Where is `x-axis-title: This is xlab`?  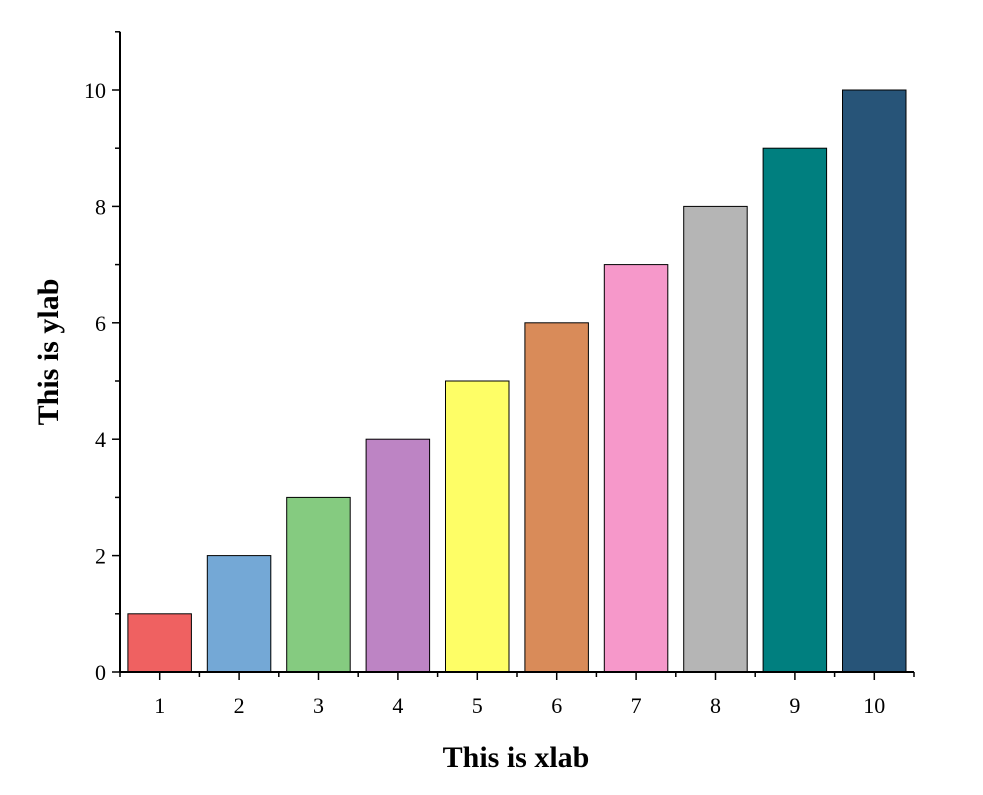
x-axis-title: This is xlab is located at coordinates (516, 757).